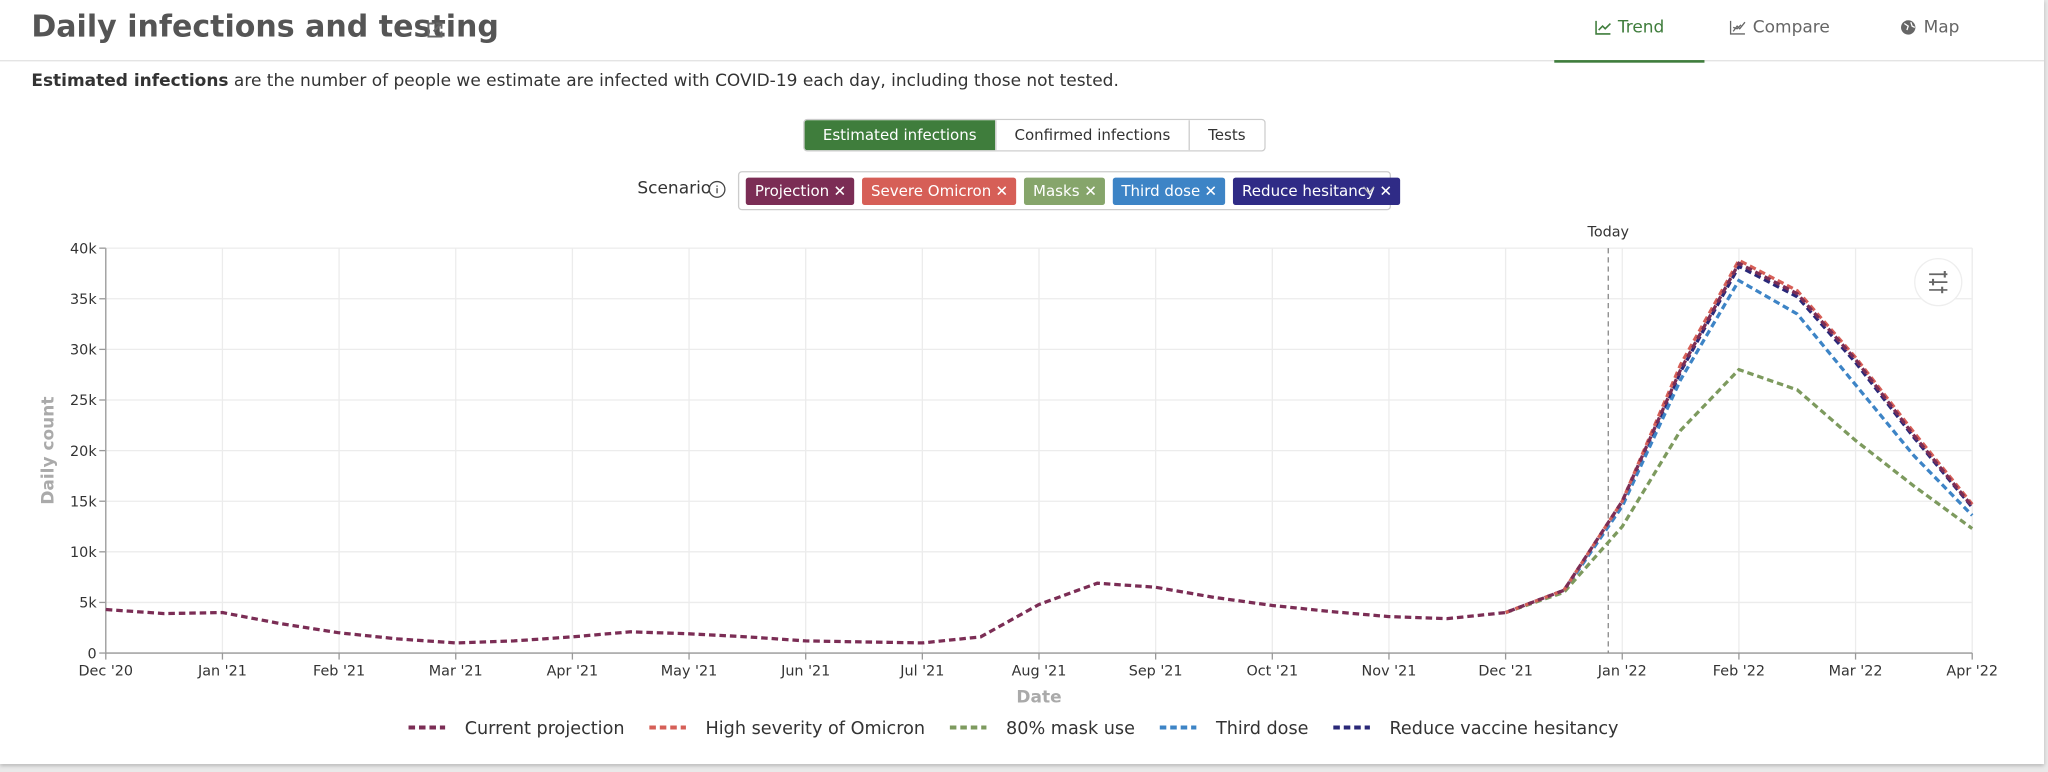  What do you see at coordinates (265, 27) in the screenshot?
I see `page-title: Daily infections and testing` at bounding box center [265, 27].